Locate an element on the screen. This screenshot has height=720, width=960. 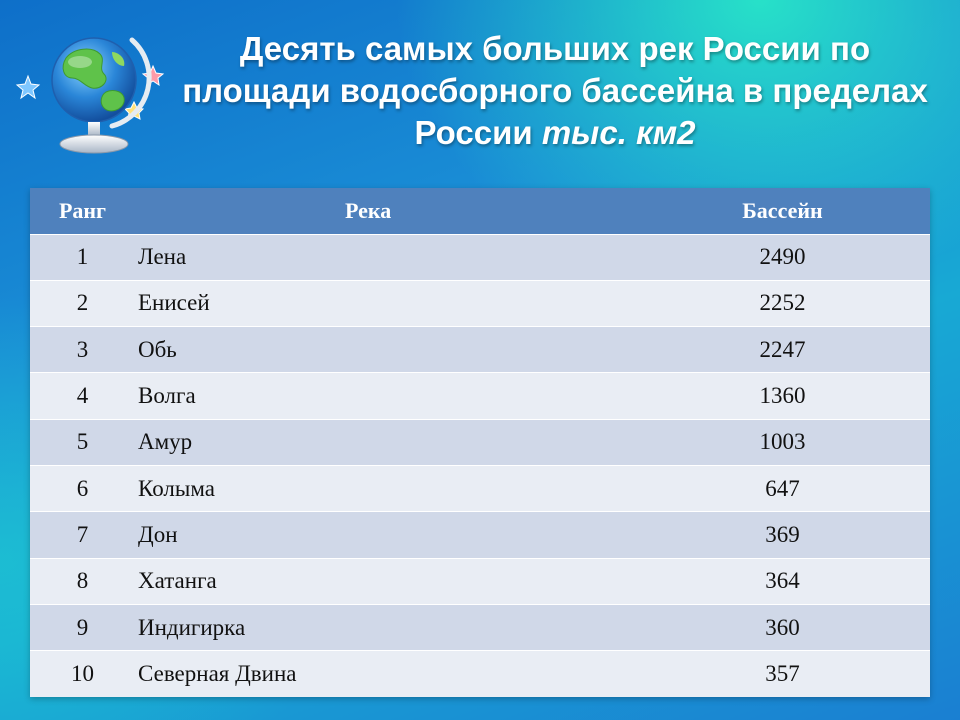
table-row: 2 Енисей 2252 is located at coordinates (480, 303).